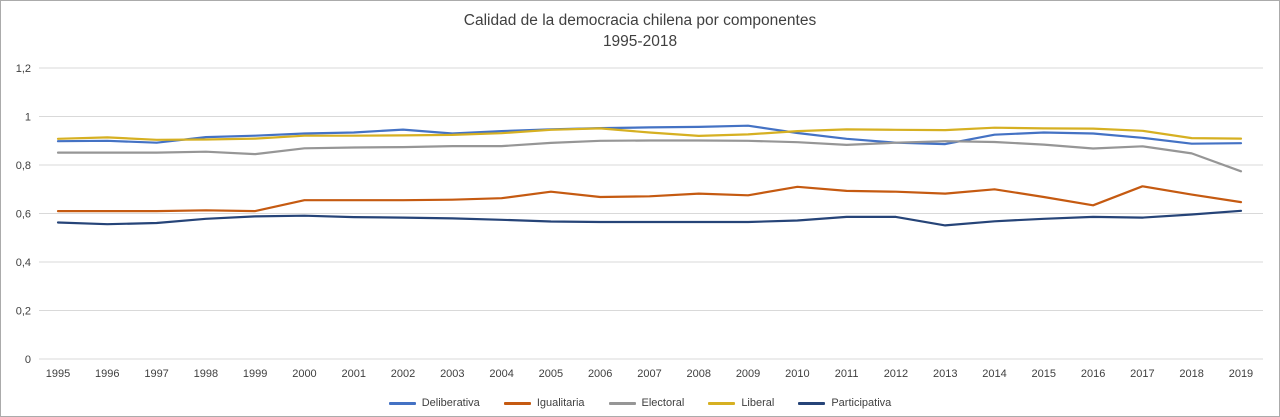 The image size is (1280, 417). What do you see at coordinates (1191, 374) in the screenshot?
I see `x-axis-tick-label: 2018` at bounding box center [1191, 374].